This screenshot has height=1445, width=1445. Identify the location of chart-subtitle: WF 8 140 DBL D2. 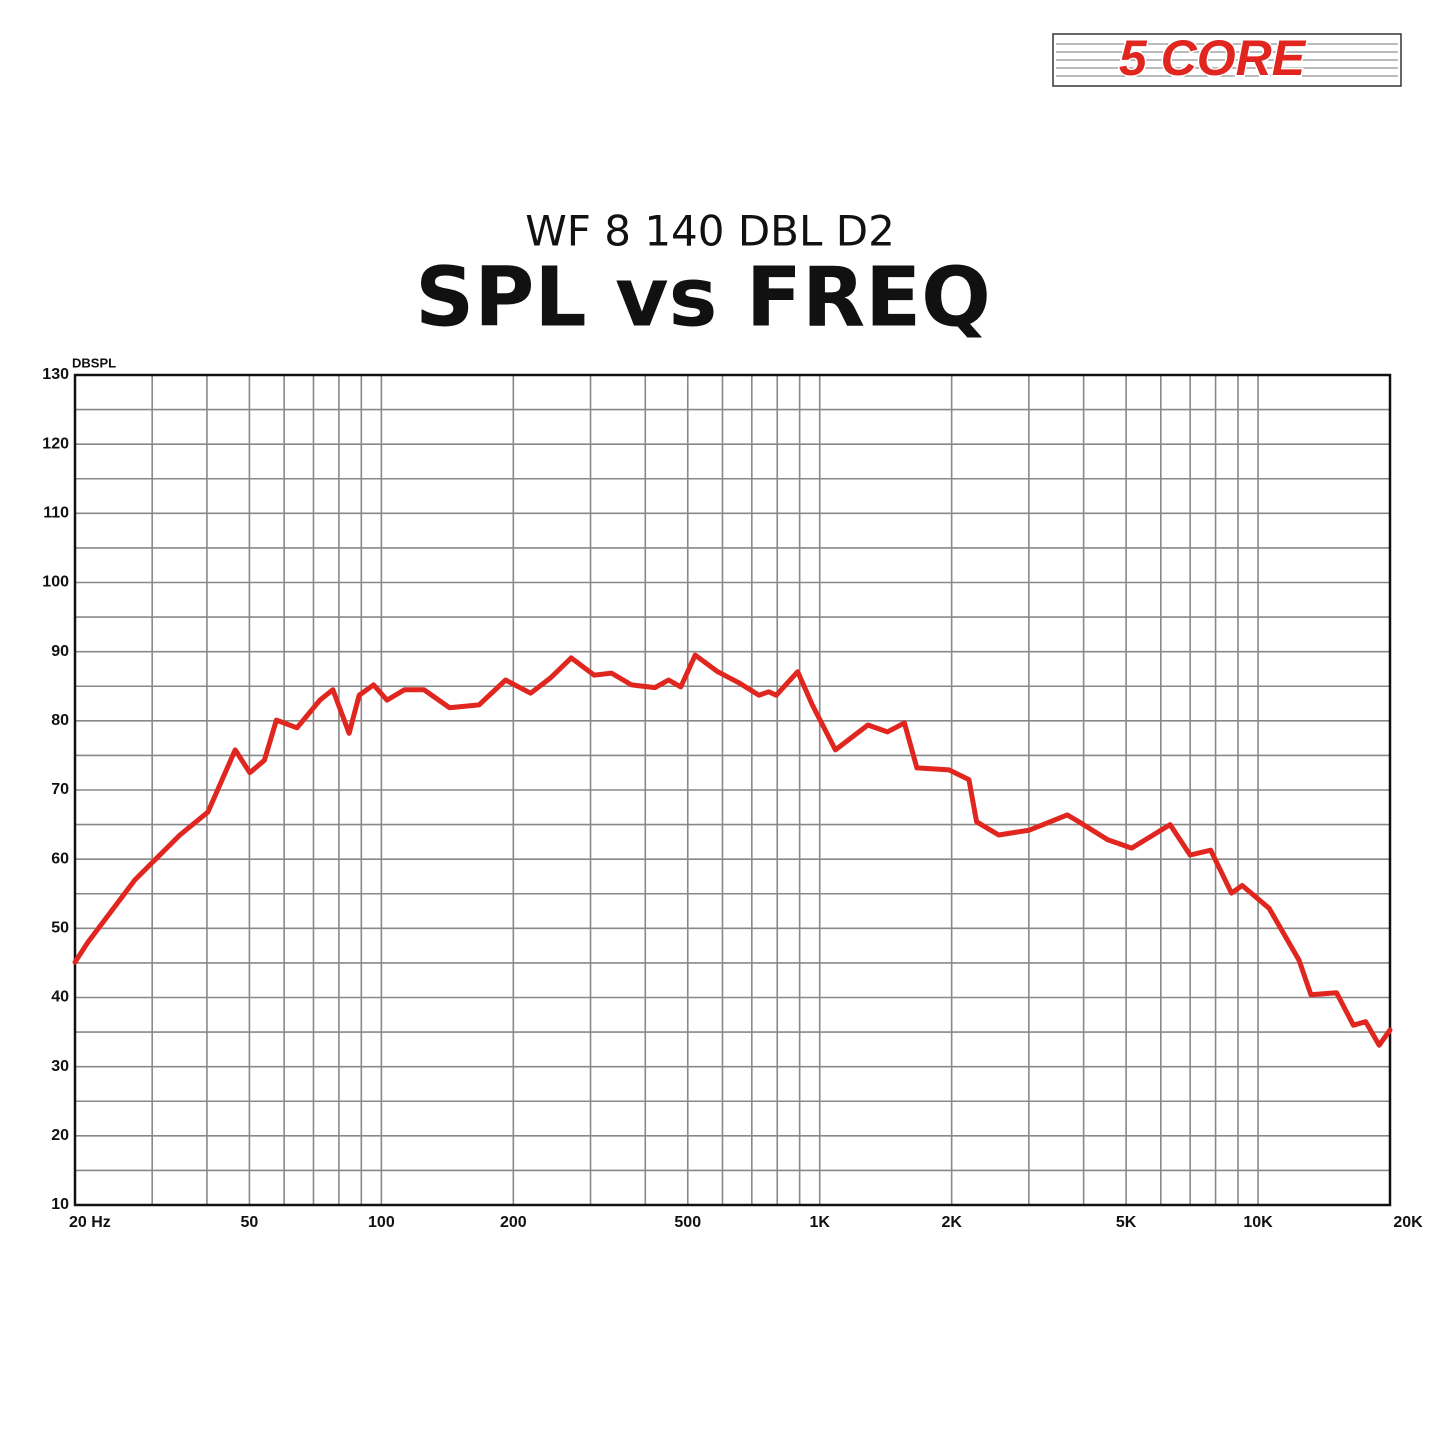
(710, 231).